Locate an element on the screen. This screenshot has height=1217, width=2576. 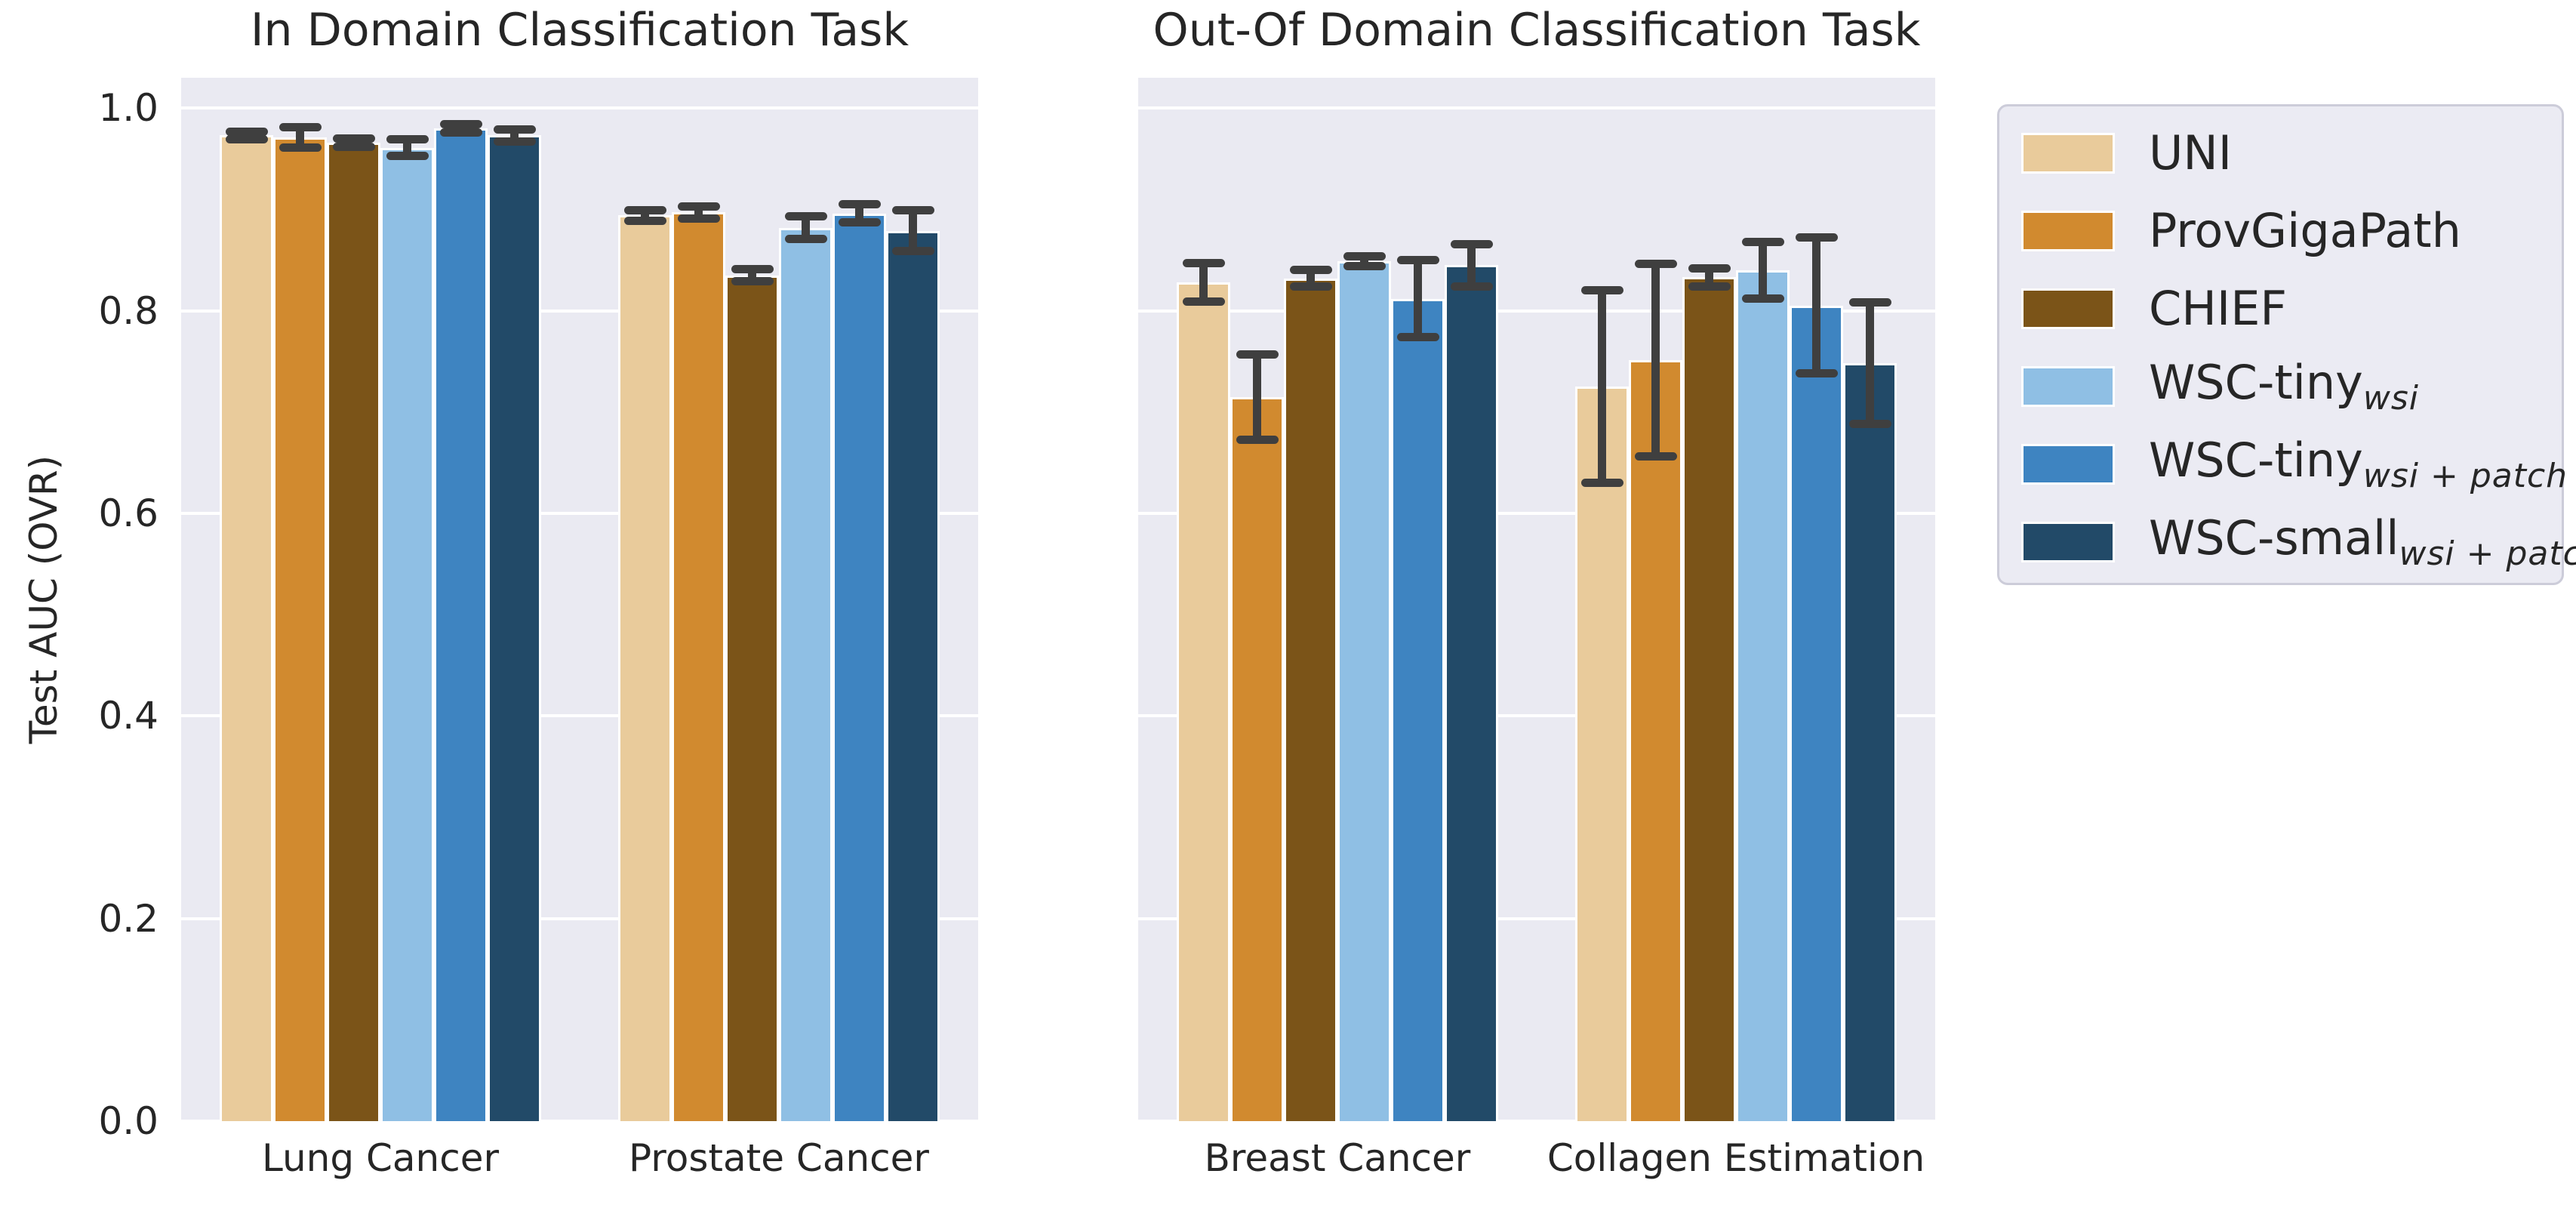
error-bar-lung-cancer-wsc-small is located at coordinates (514, 135).